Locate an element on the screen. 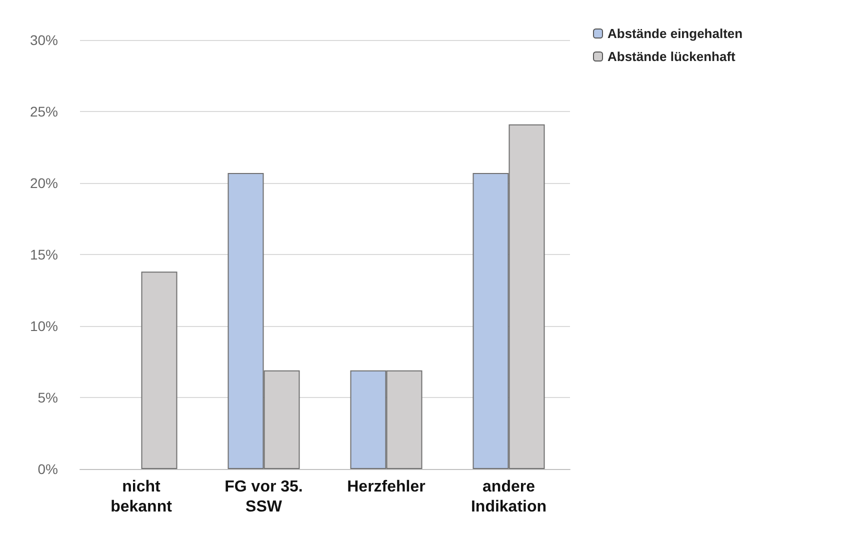 The width and height of the screenshot is (856, 545). y-tick-label: 20% is located at coordinates (44, 183).